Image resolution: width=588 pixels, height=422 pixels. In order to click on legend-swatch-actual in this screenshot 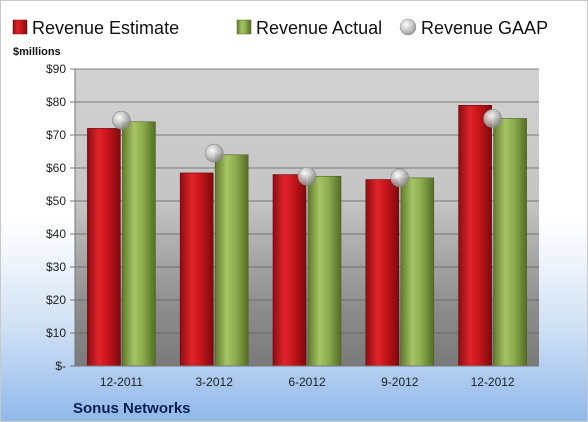, I will do `click(244, 27)`.